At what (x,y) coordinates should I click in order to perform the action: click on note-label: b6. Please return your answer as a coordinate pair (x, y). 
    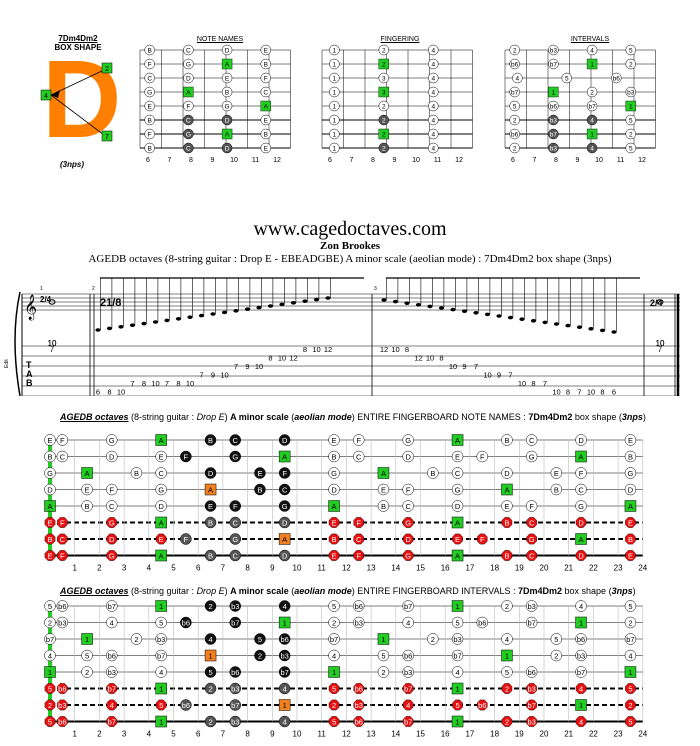
    Looking at the image, I should click on (408, 655).